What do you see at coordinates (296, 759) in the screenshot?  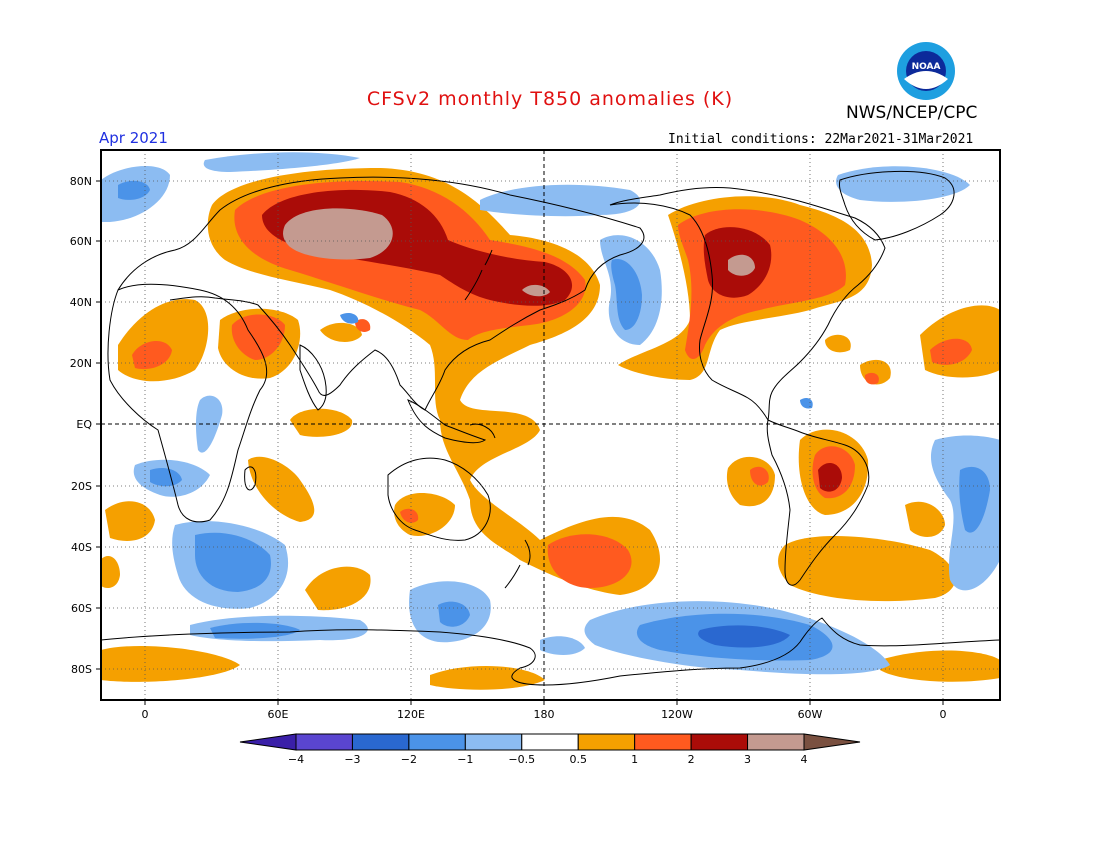 I see `colorbar-label: −4` at bounding box center [296, 759].